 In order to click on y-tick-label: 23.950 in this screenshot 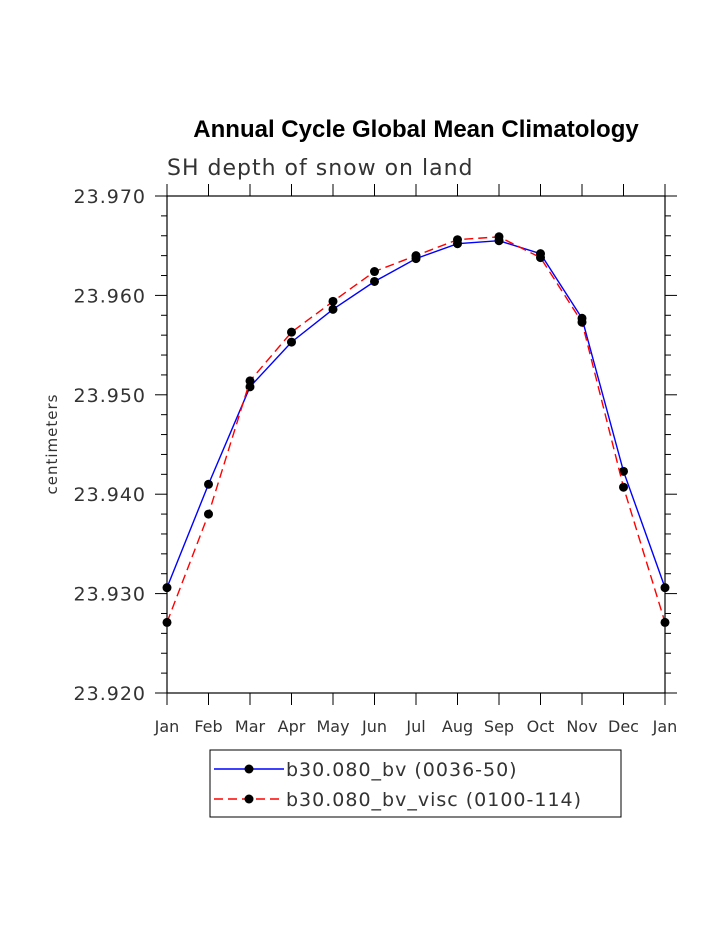, I will do `click(110, 396)`.